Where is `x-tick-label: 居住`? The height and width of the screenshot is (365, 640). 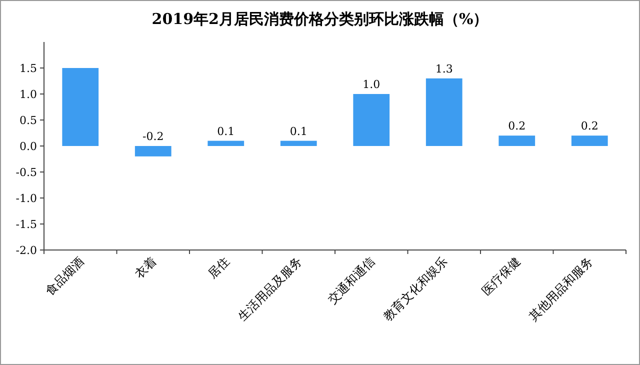
x-tick-label: 居住 is located at coordinates (218, 268).